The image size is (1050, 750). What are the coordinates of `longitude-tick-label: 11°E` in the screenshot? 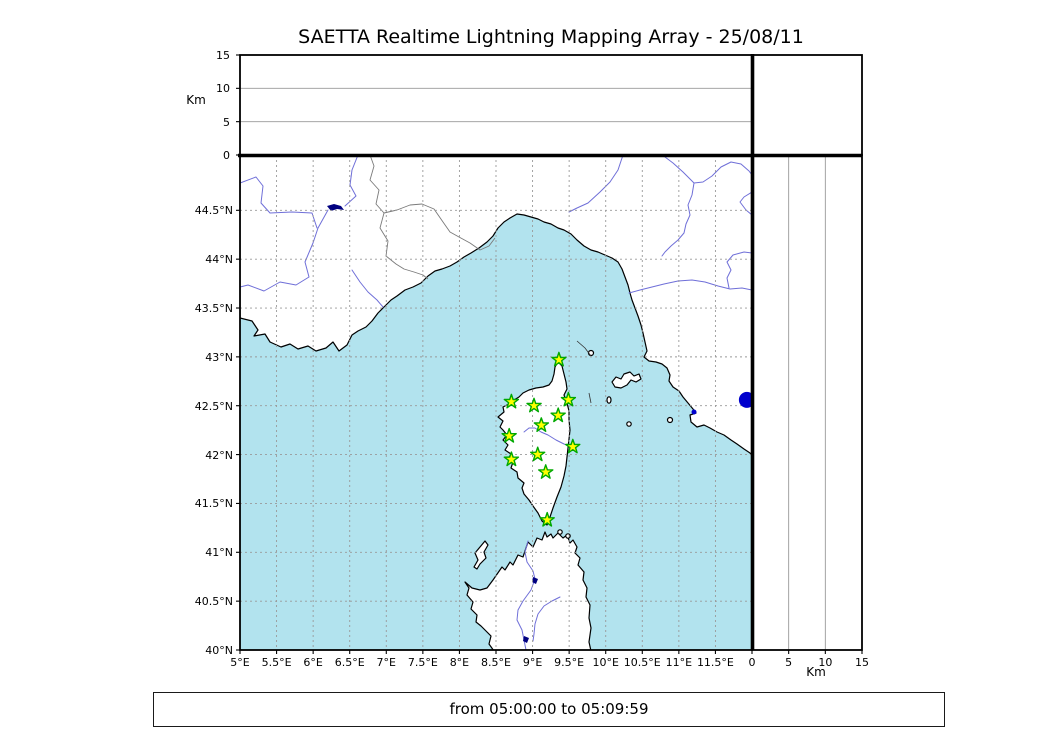 It's located at (679, 662).